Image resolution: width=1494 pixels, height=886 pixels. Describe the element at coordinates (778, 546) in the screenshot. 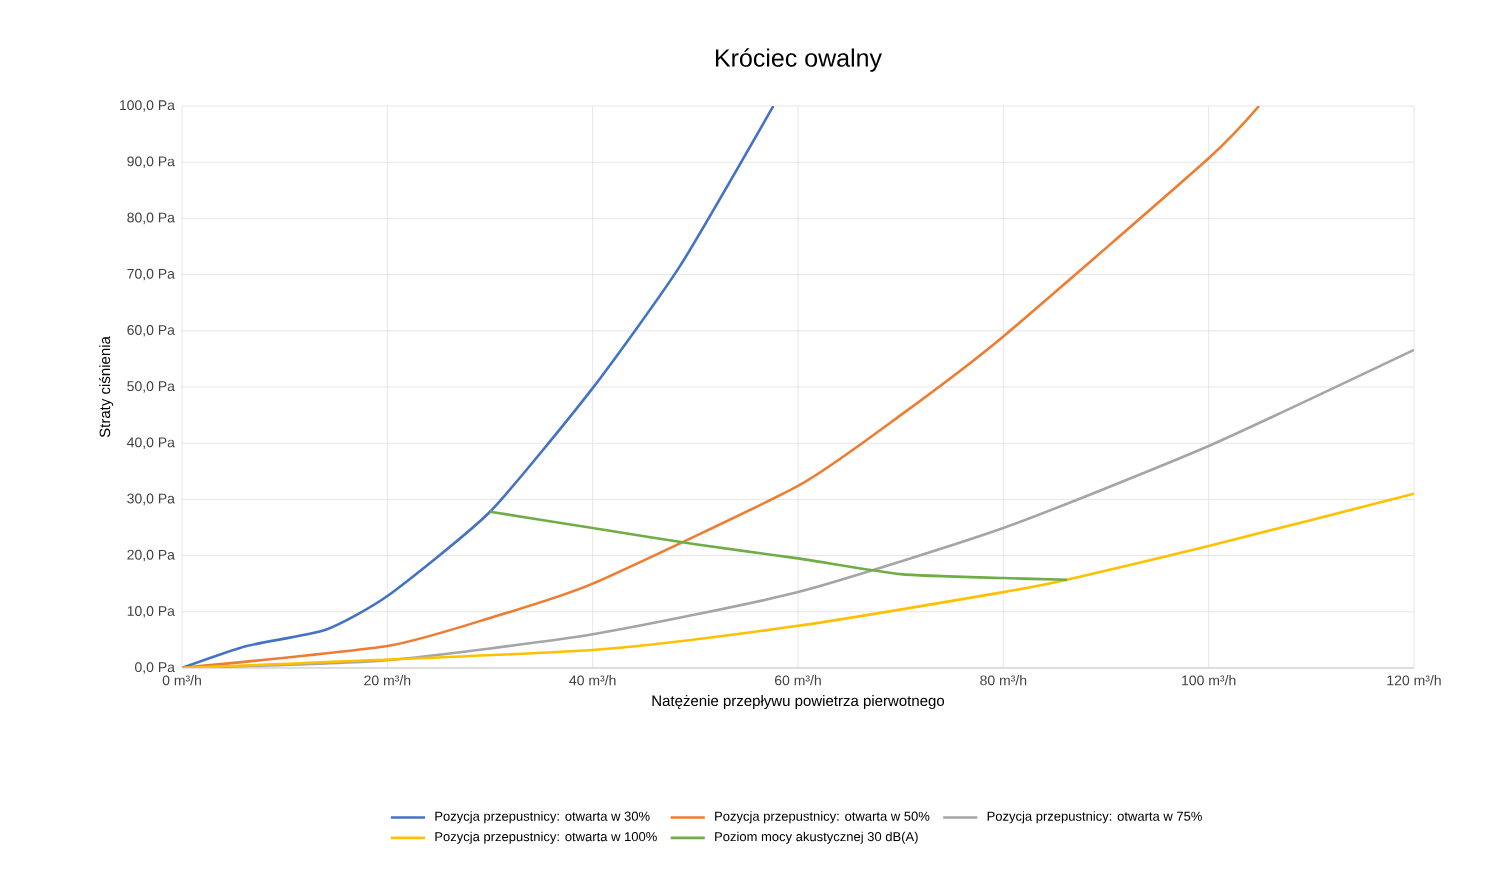

I see `line-series` at that location.